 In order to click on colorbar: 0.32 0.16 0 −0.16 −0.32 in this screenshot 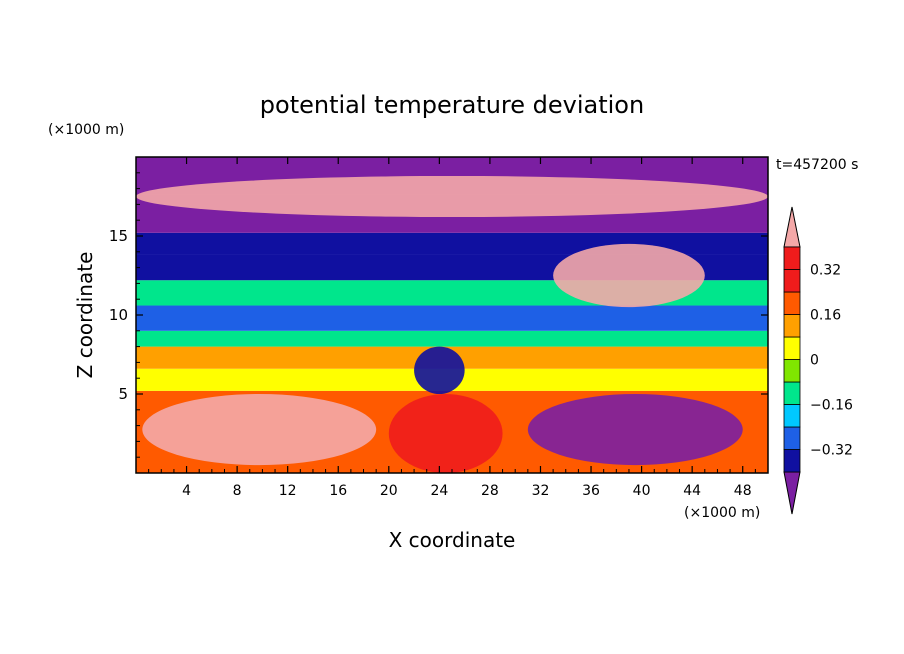, I will do `click(818, 360)`.